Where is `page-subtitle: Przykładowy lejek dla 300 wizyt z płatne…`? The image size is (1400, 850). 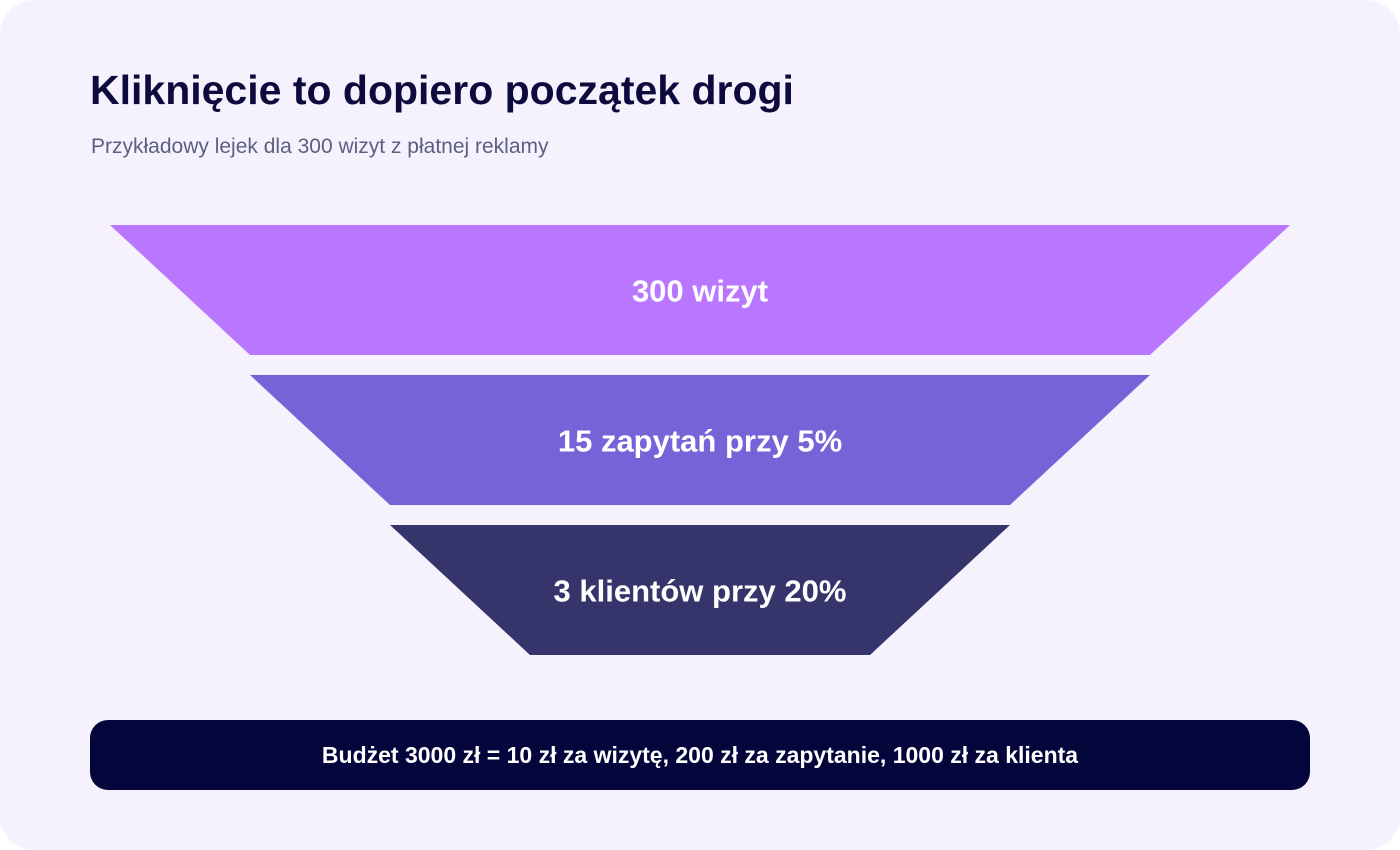
page-subtitle: Przykładowy lejek dla 300 wizyt z płatne… is located at coordinates (320, 146).